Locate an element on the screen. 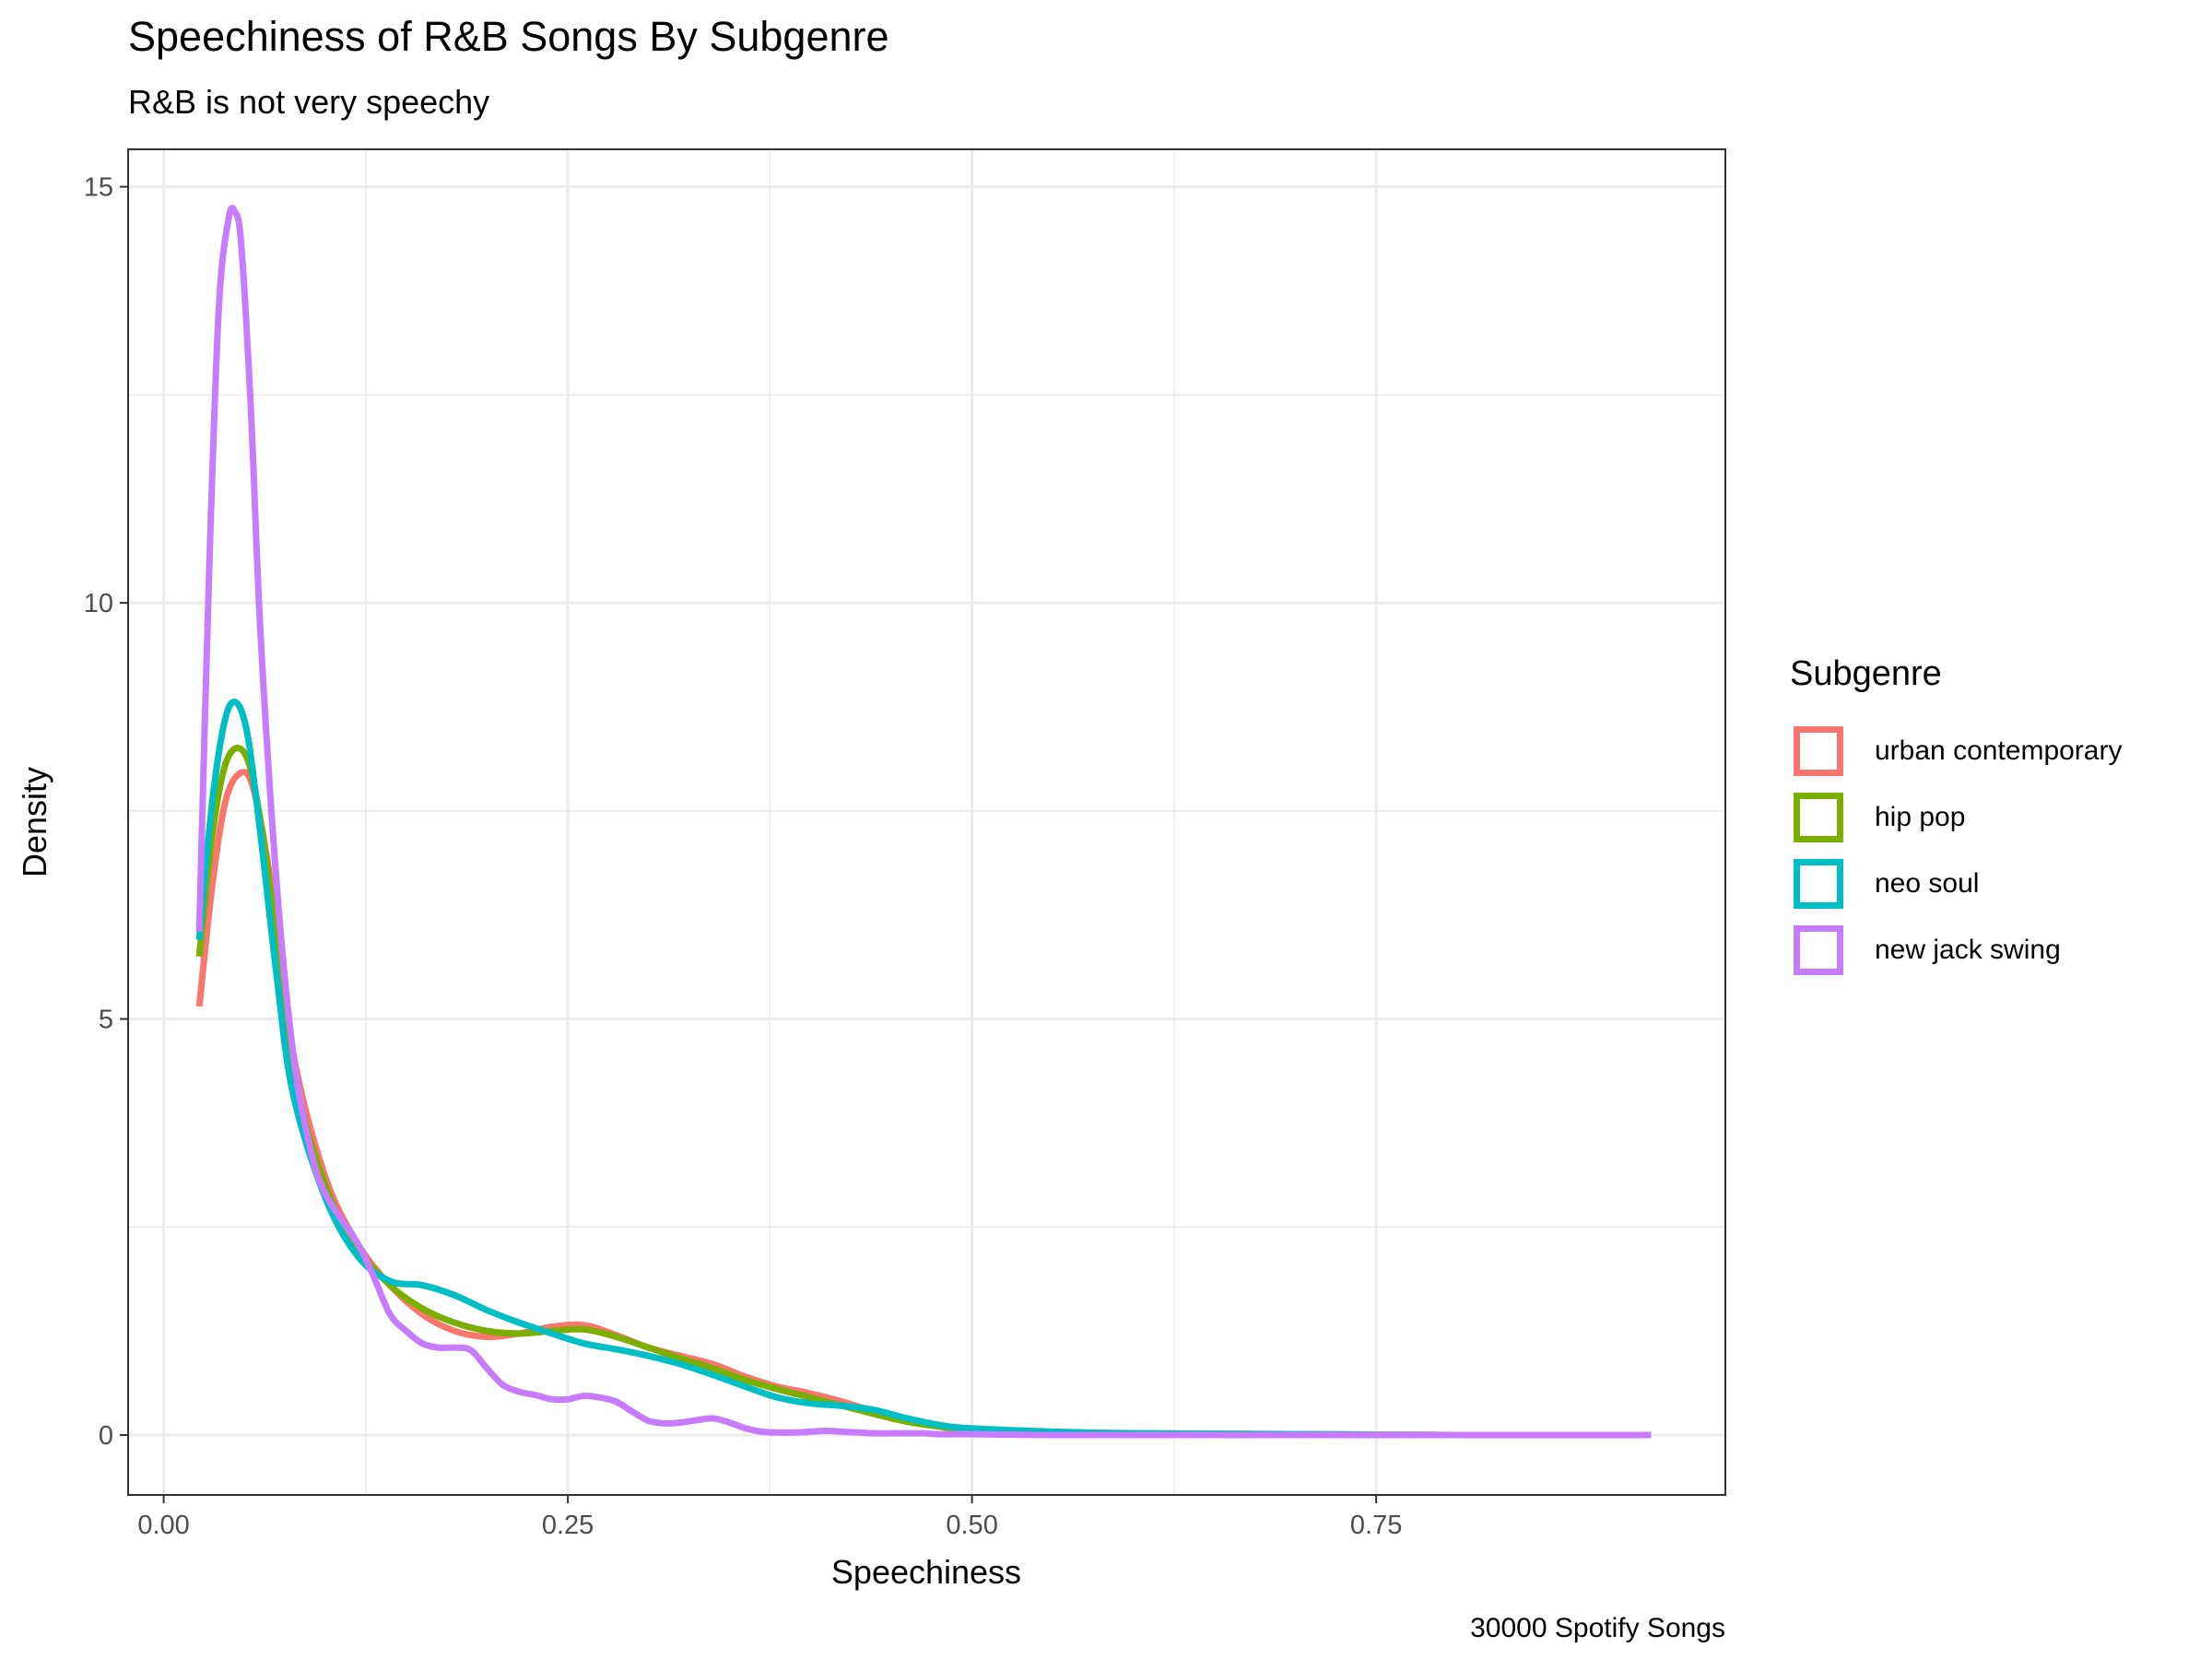  chart-title: Speechiness of R&B Songs By Subgenre is located at coordinates (508, 36).